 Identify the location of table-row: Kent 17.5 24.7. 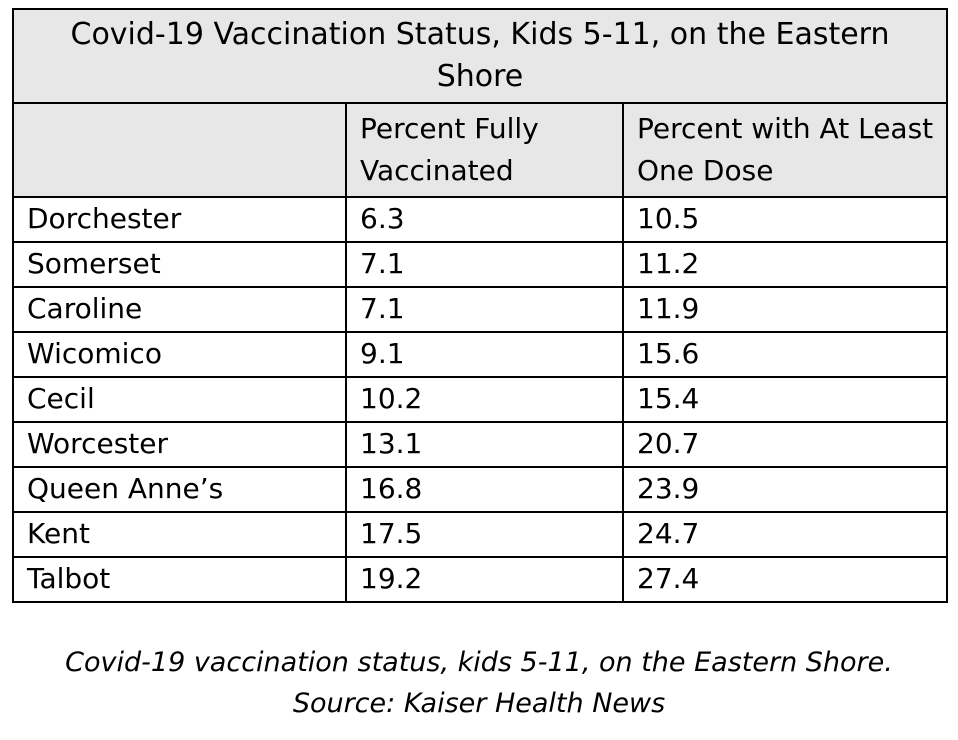
(480, 534).